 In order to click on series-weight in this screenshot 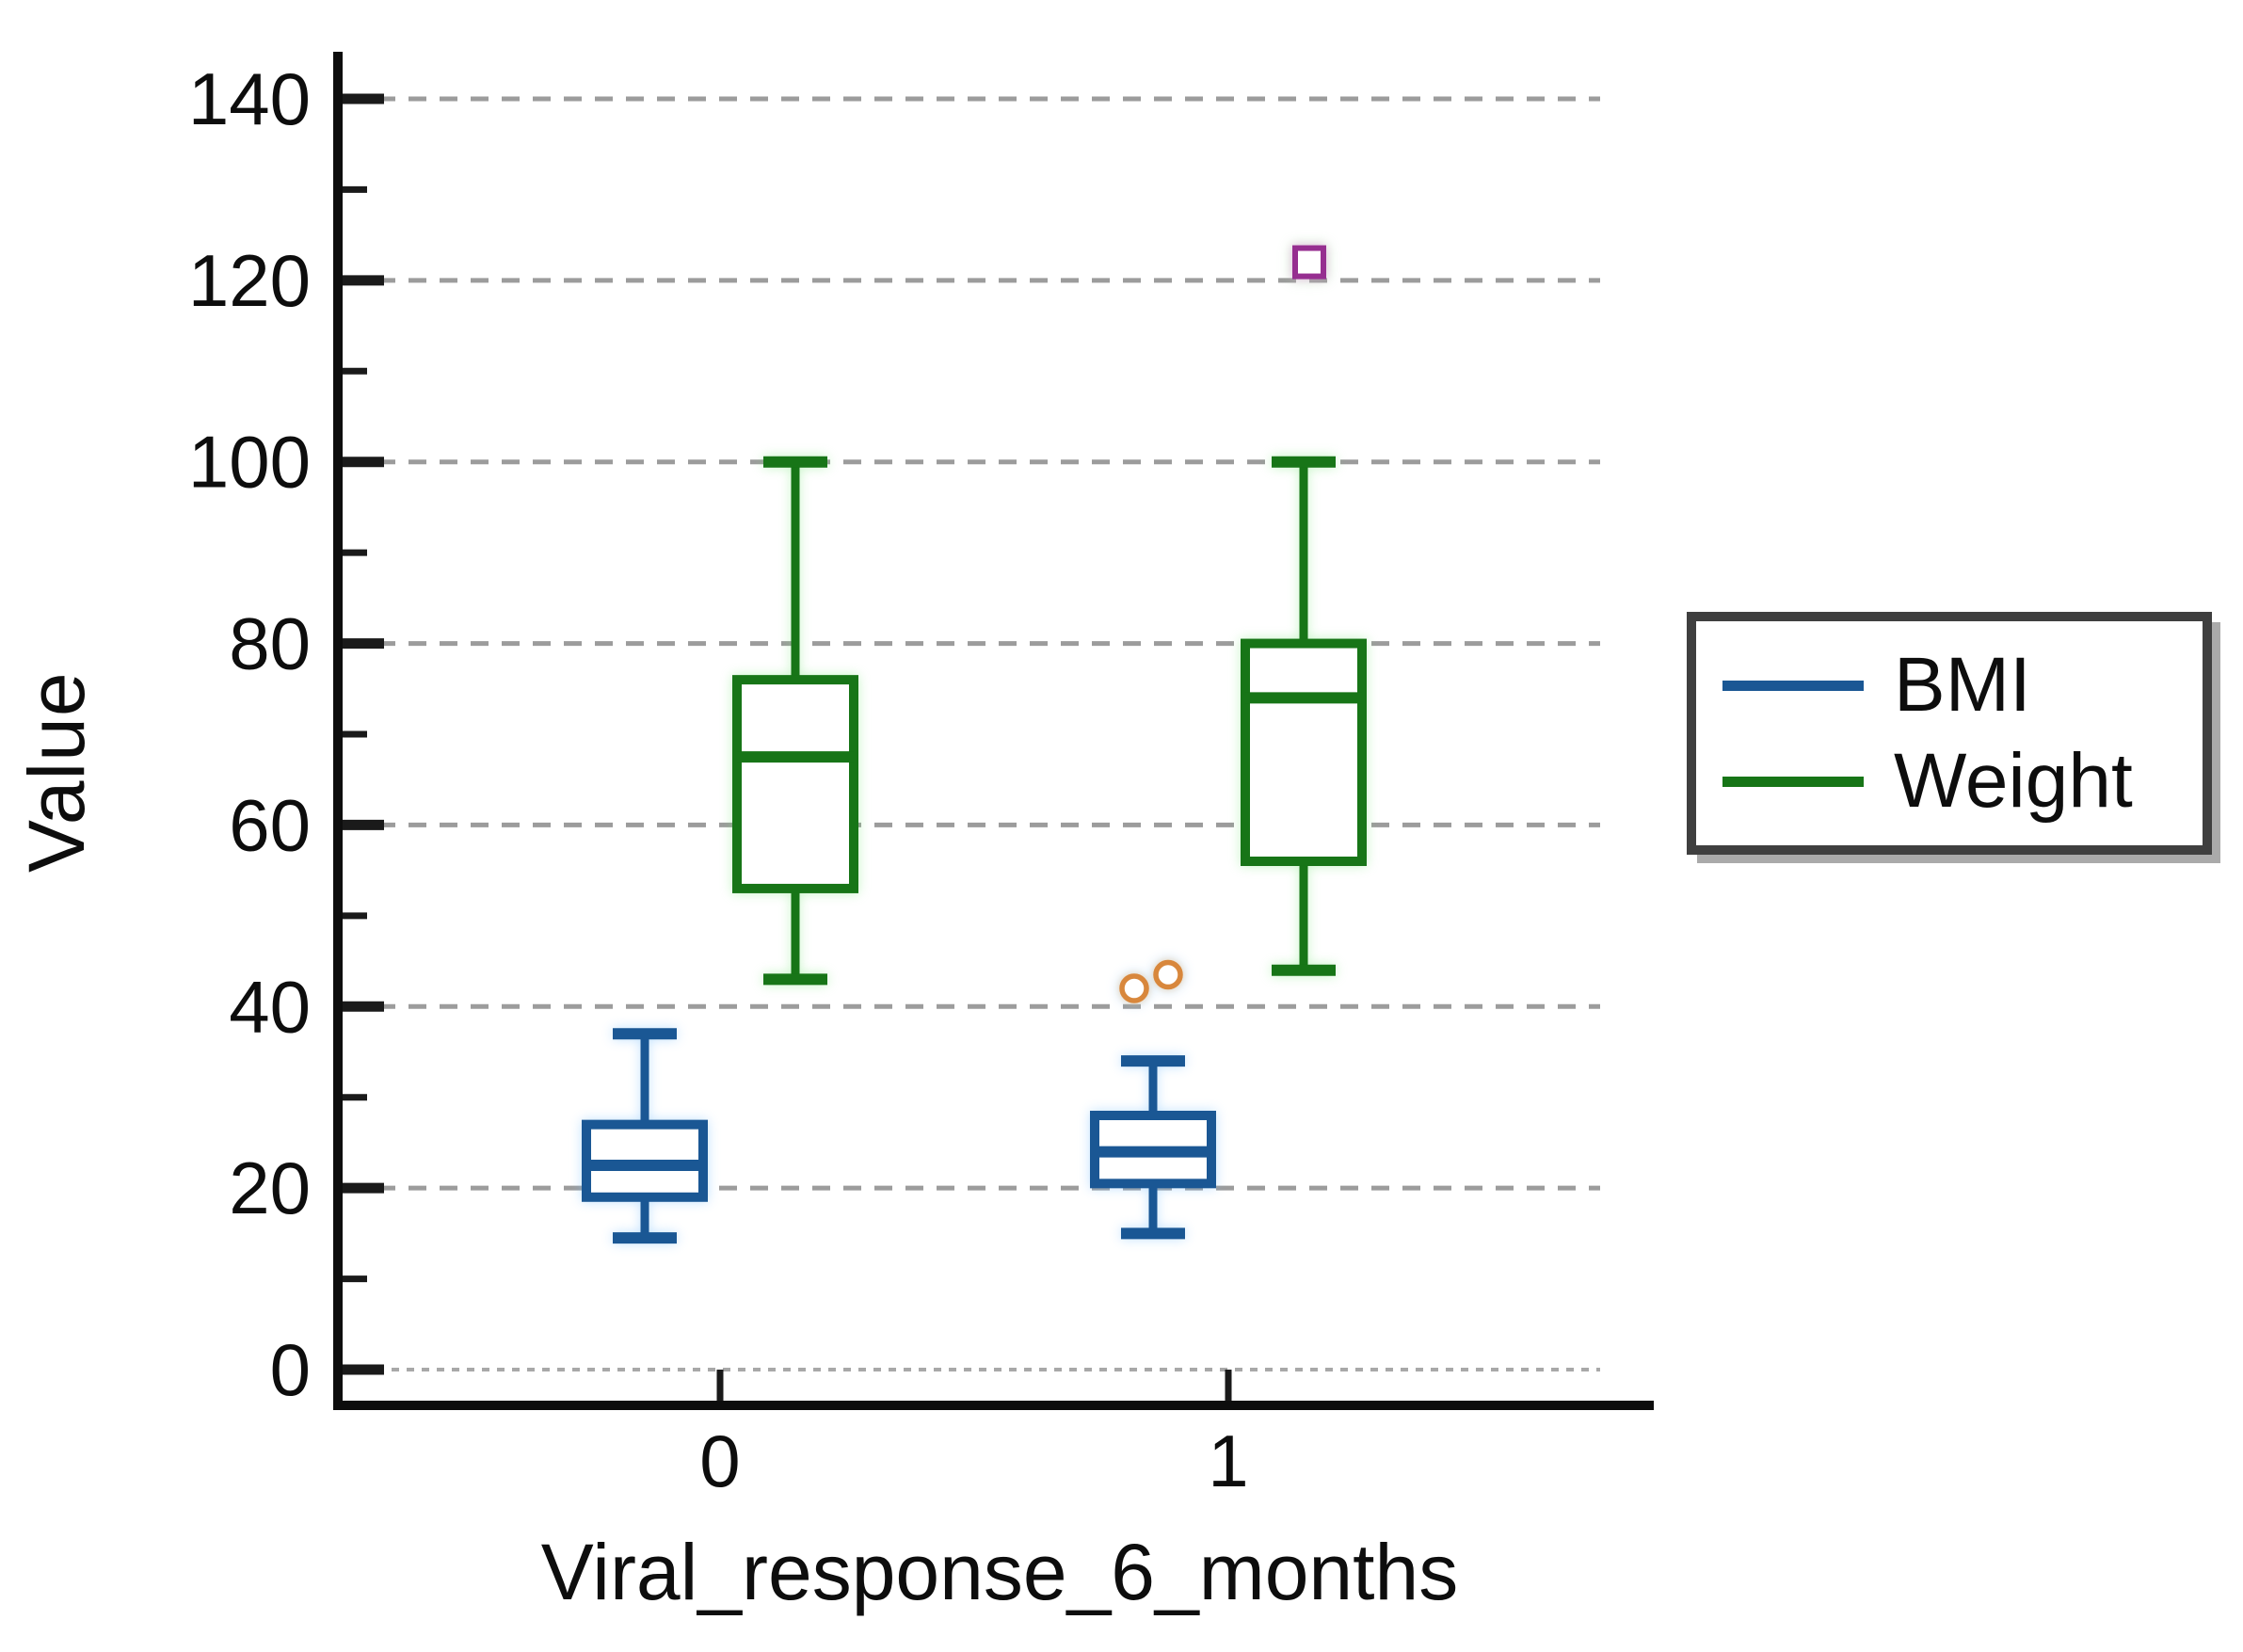, I will do `click(1049, 615)`.